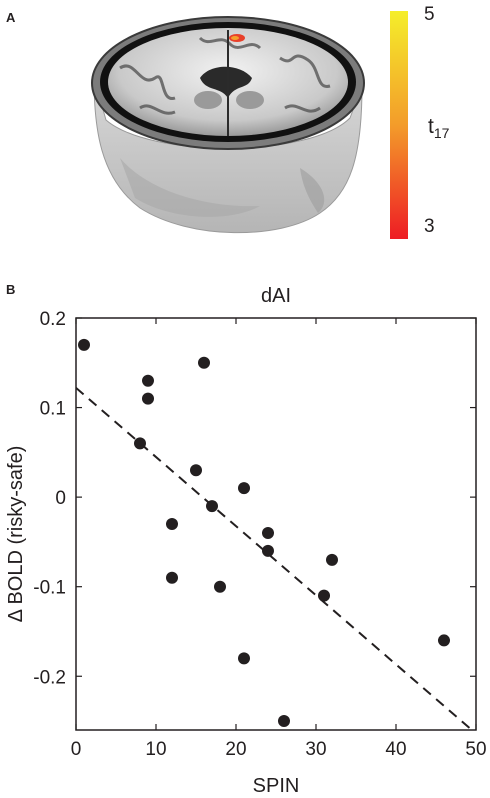 Image resolution: width=490 pixels, height=798 pixels. Describe the element at coordinates (155, 749) in the screenshot. I see `x-tick-label: 10` at that location.